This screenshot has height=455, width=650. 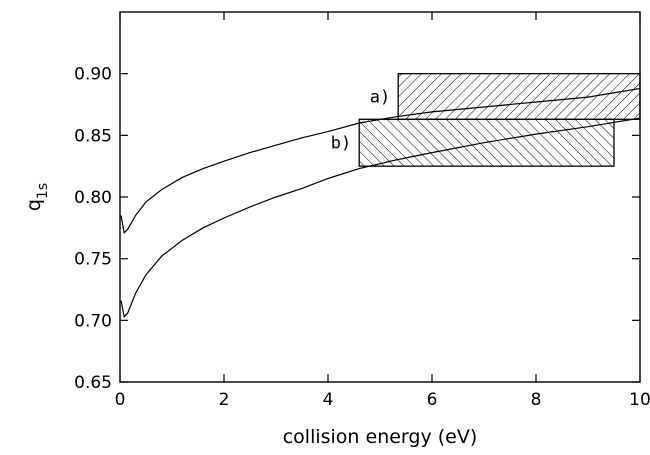 What do you see at coordinates (34, 205) in the screenshot?
I see `y-axis-label-main: q` at bounding box center [34, 205].